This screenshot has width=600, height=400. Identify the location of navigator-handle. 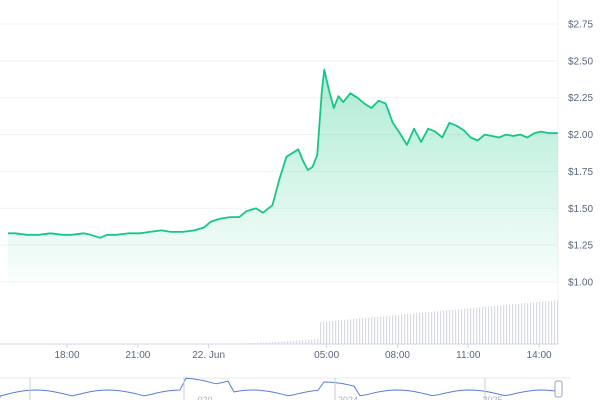
(558, 389).